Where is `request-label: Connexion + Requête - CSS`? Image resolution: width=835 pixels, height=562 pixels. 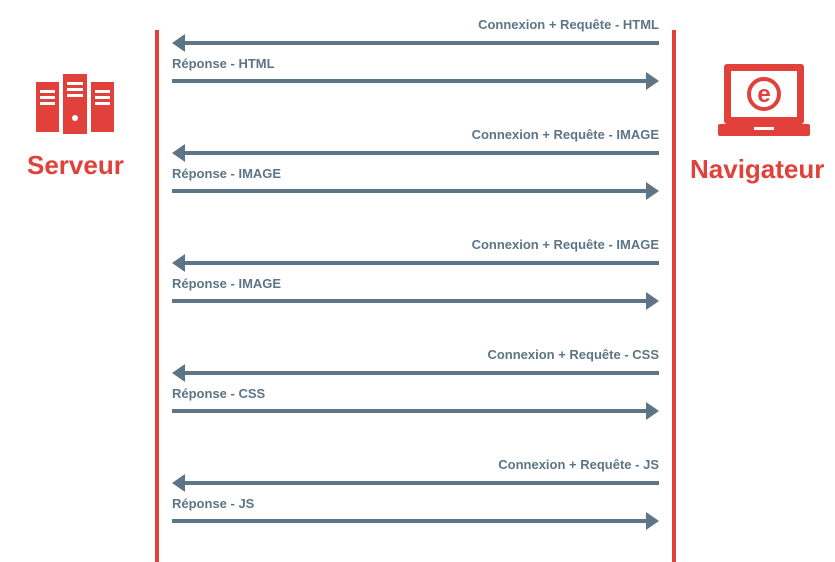 request-label: Connexion + Requête - CSS is located at coordinates (573, 354).